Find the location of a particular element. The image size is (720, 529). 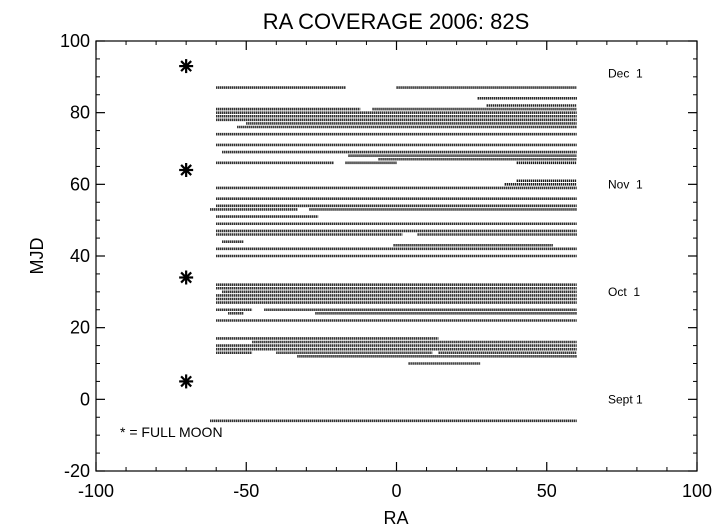

month-labels: Dec 1 Nov 1 Oct 1 Sept 1 is located at coordinates (625, 236).